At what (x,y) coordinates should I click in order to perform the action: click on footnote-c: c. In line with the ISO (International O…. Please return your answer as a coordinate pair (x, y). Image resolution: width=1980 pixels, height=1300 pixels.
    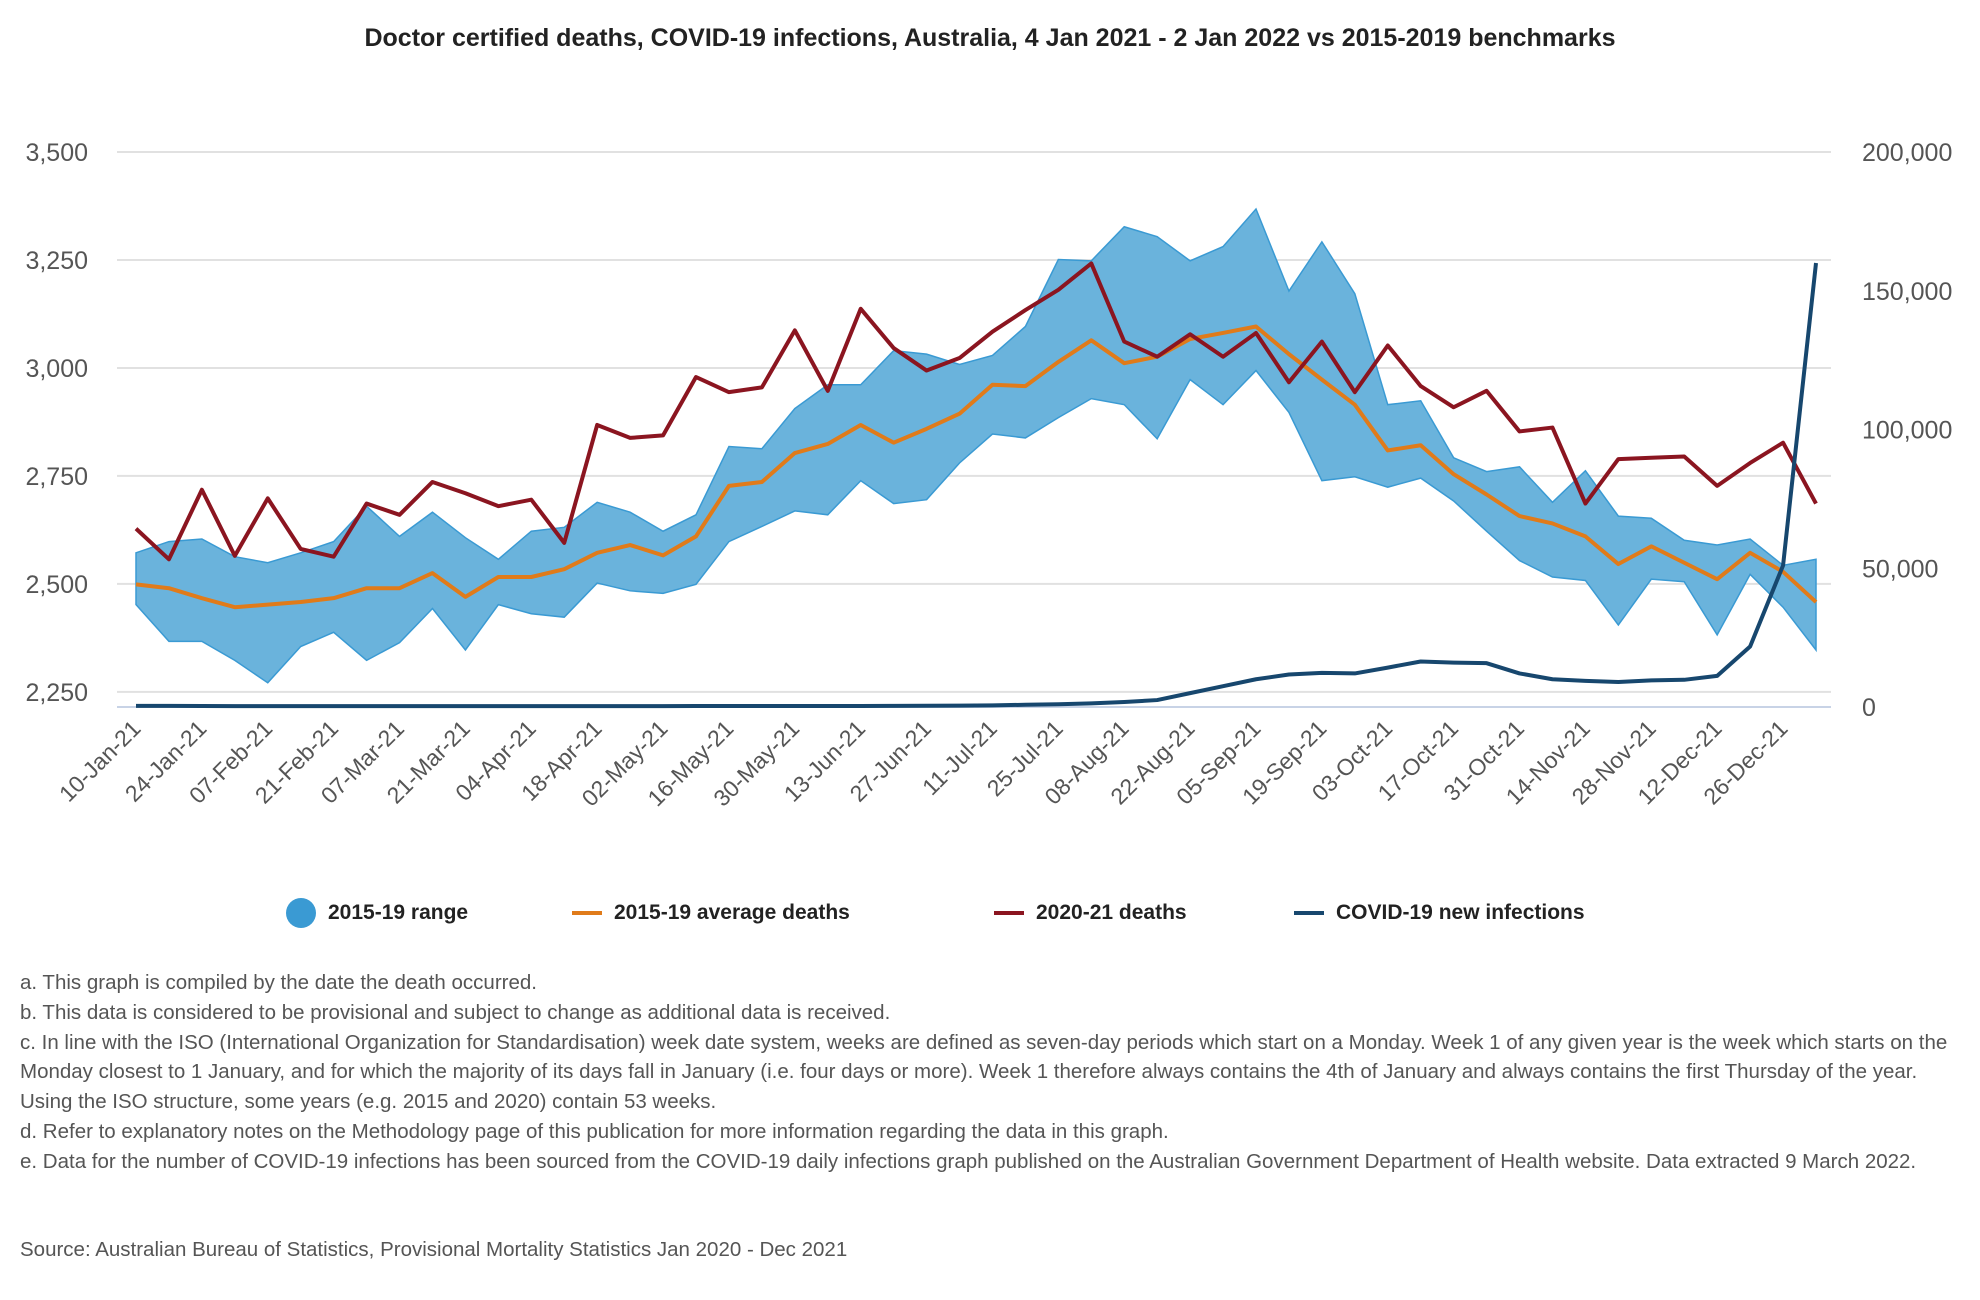
    Looking at the image, I should click on (984, 1072).